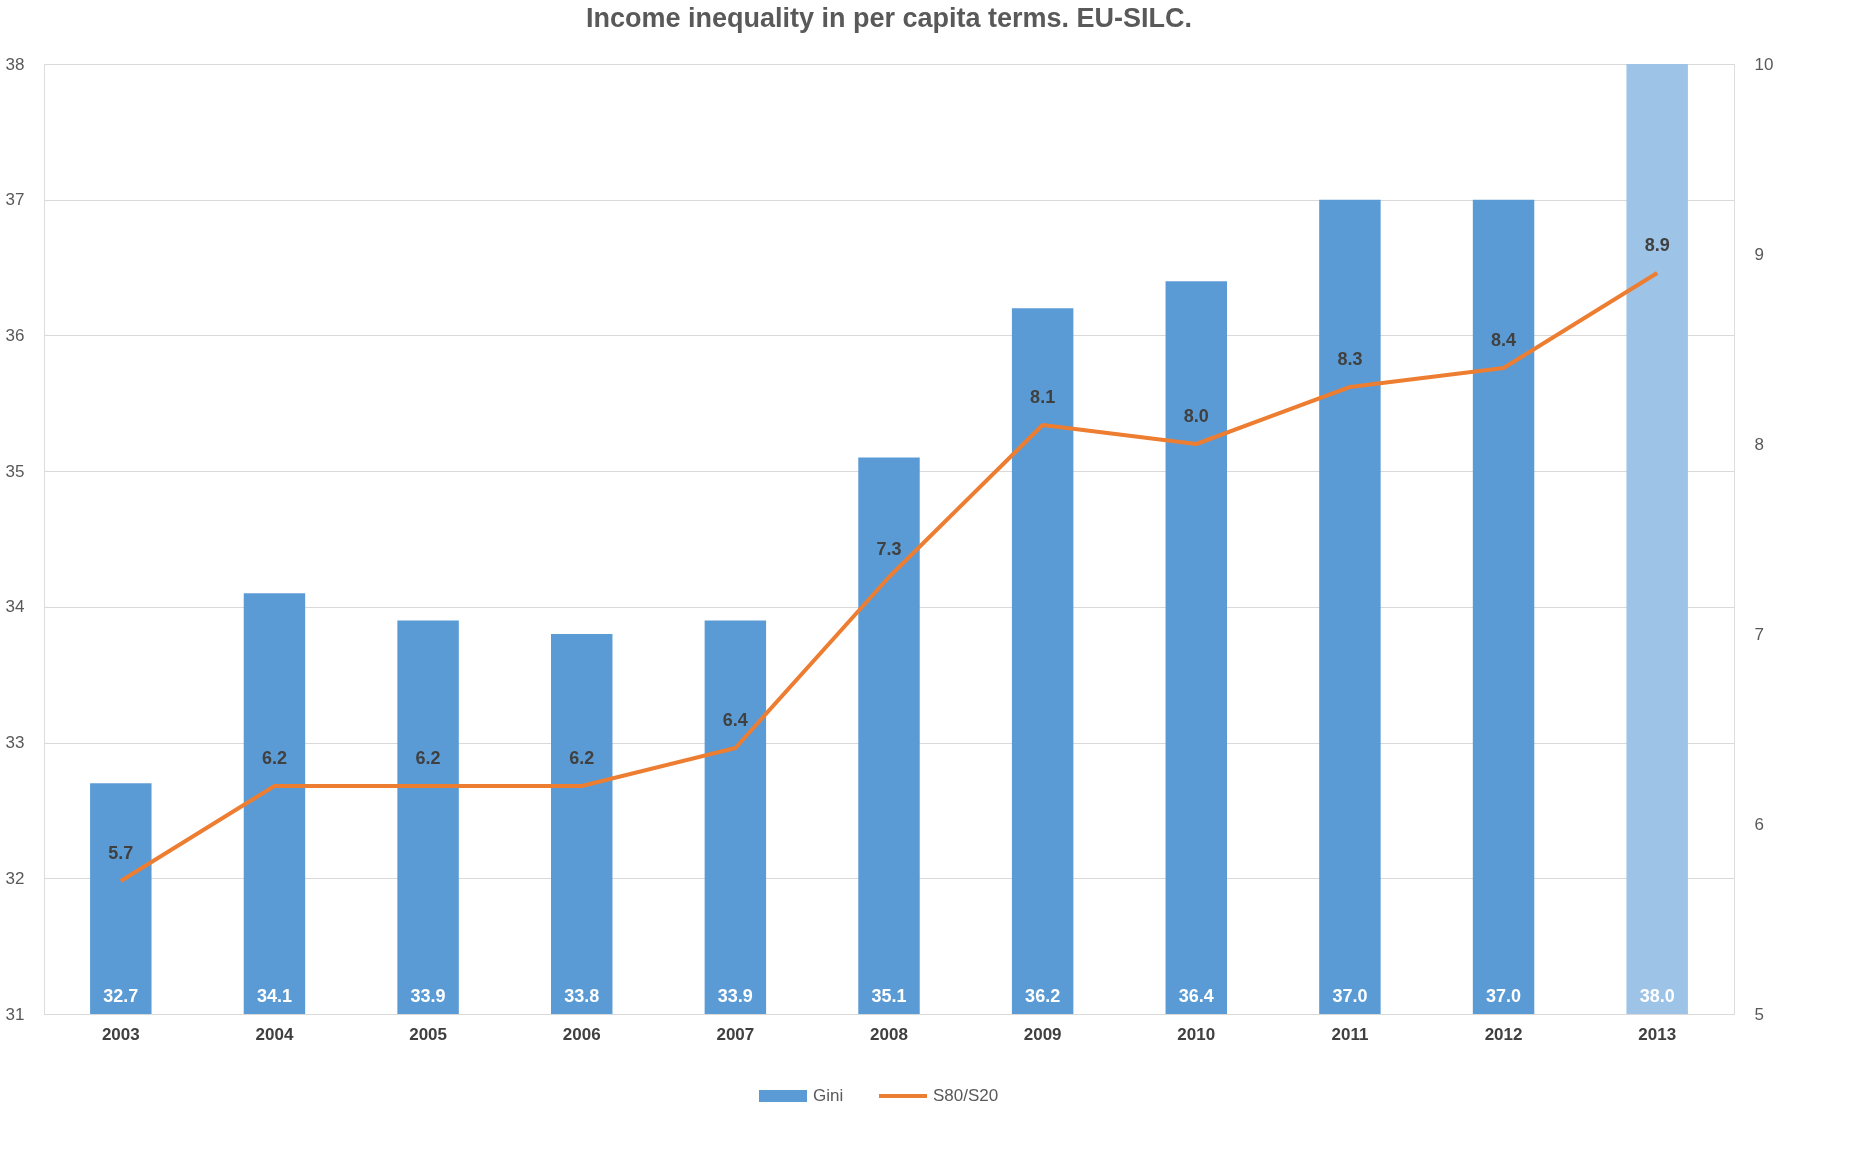 This screenshot has width=1863, height=1173. I want to click on data-label: 34.1, so click(274, 996).